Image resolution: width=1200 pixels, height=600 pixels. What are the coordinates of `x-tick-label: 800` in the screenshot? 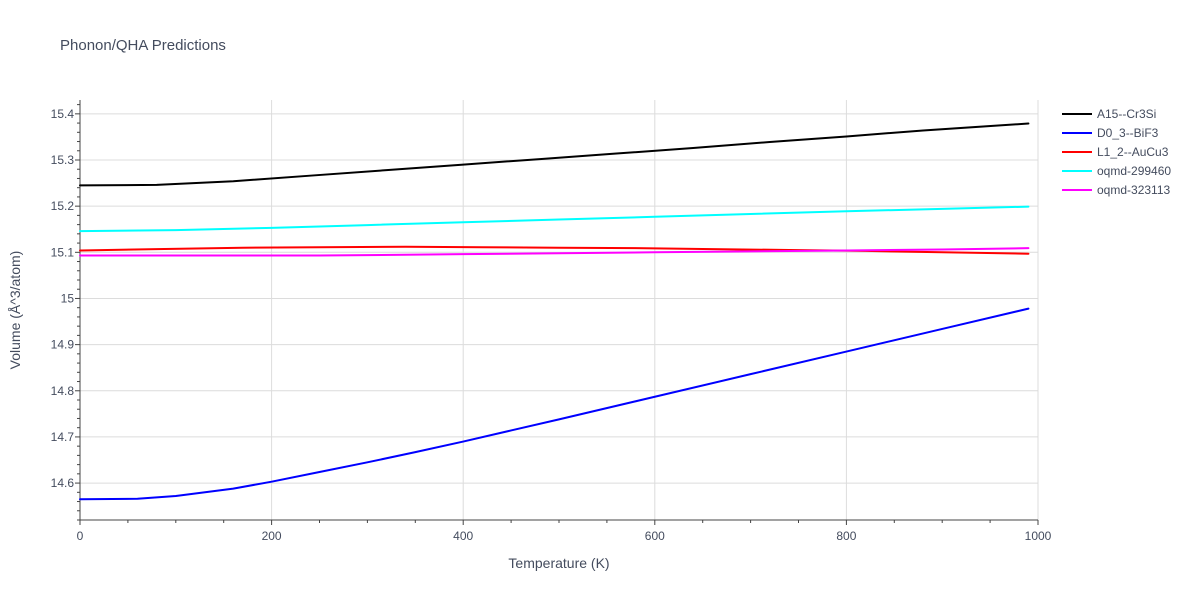 It's located at (846, 536).